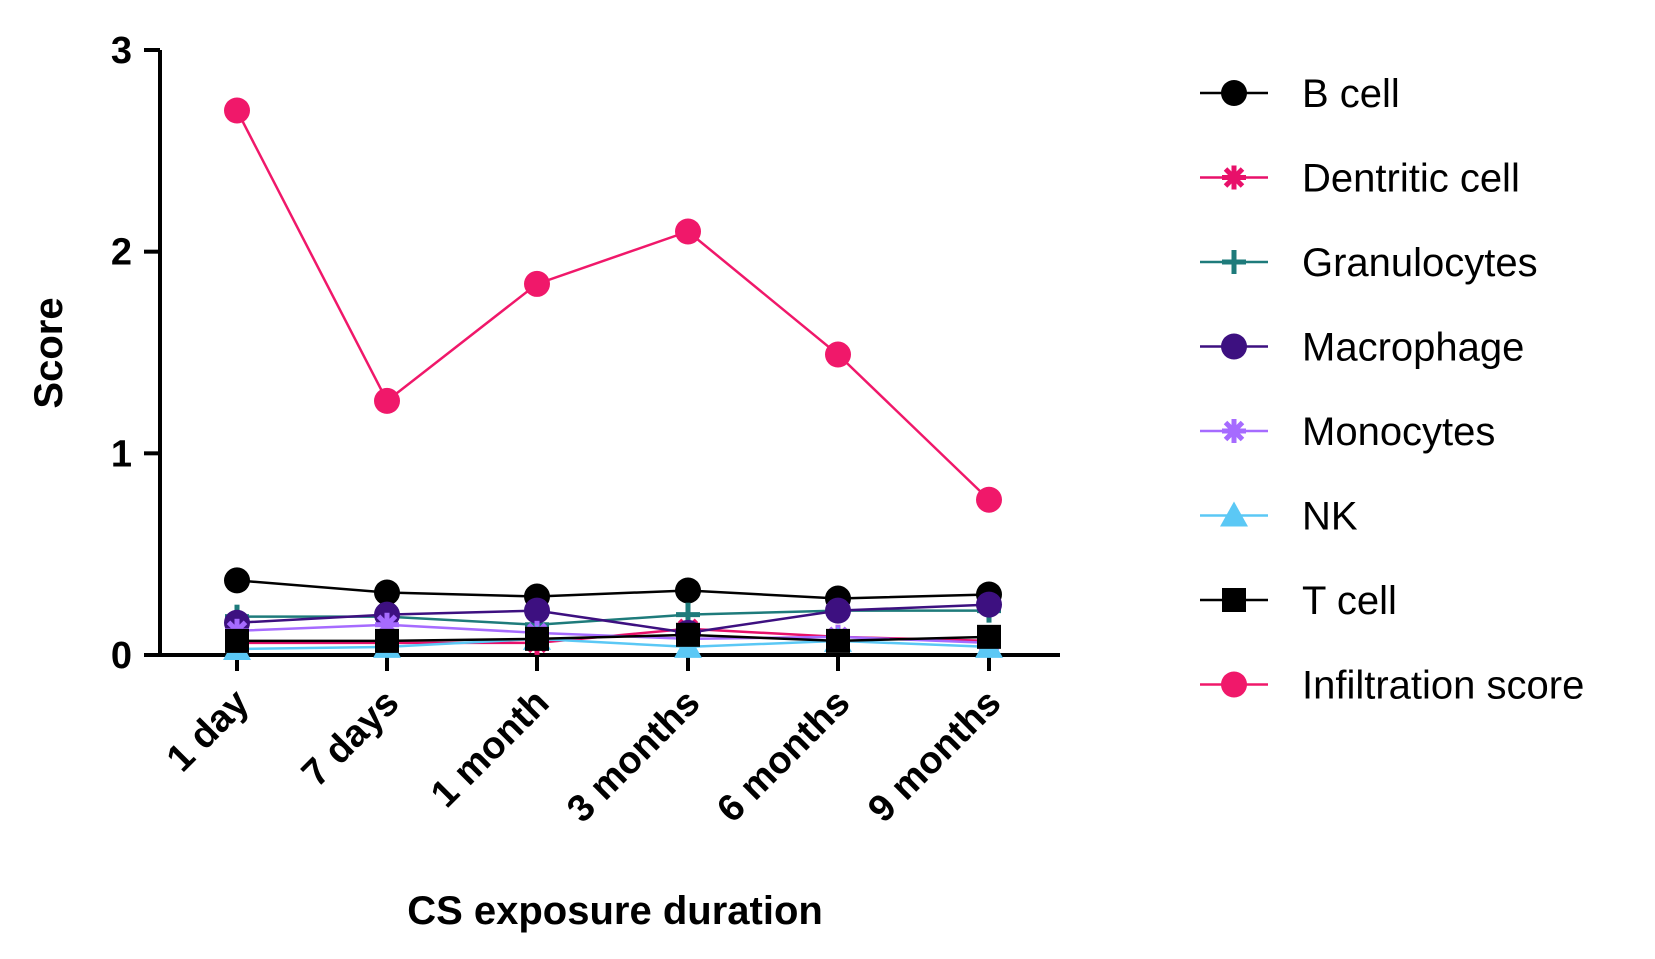 The width and height of the screenshot is (1655, 959). Describe the element at coordinates (783, 756) in the screenshot. I see `x-tick-label: 6 months` at that location.